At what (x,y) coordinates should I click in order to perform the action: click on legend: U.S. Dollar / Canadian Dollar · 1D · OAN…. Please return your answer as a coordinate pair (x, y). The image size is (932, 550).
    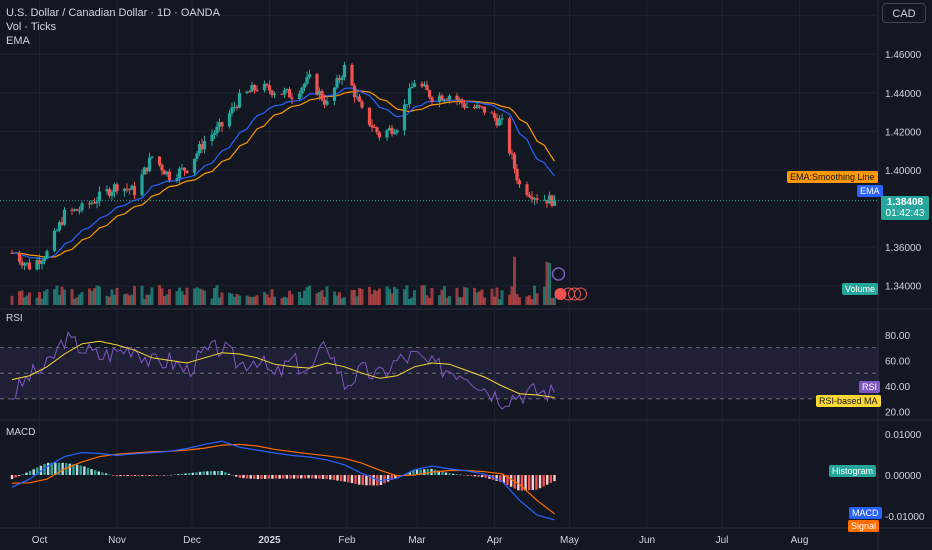
    Looking at the image, I should click on (113, 27).